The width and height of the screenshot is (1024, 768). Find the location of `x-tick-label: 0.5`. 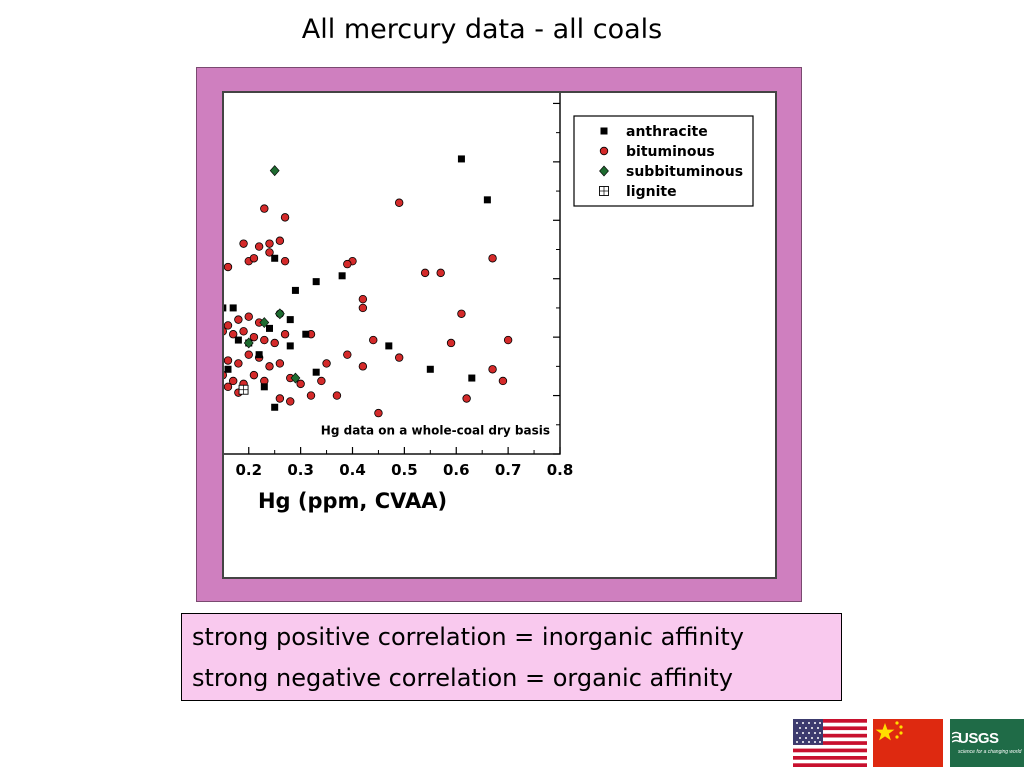

x-tick-label: 0.5 is located at coordinates (404, 470).